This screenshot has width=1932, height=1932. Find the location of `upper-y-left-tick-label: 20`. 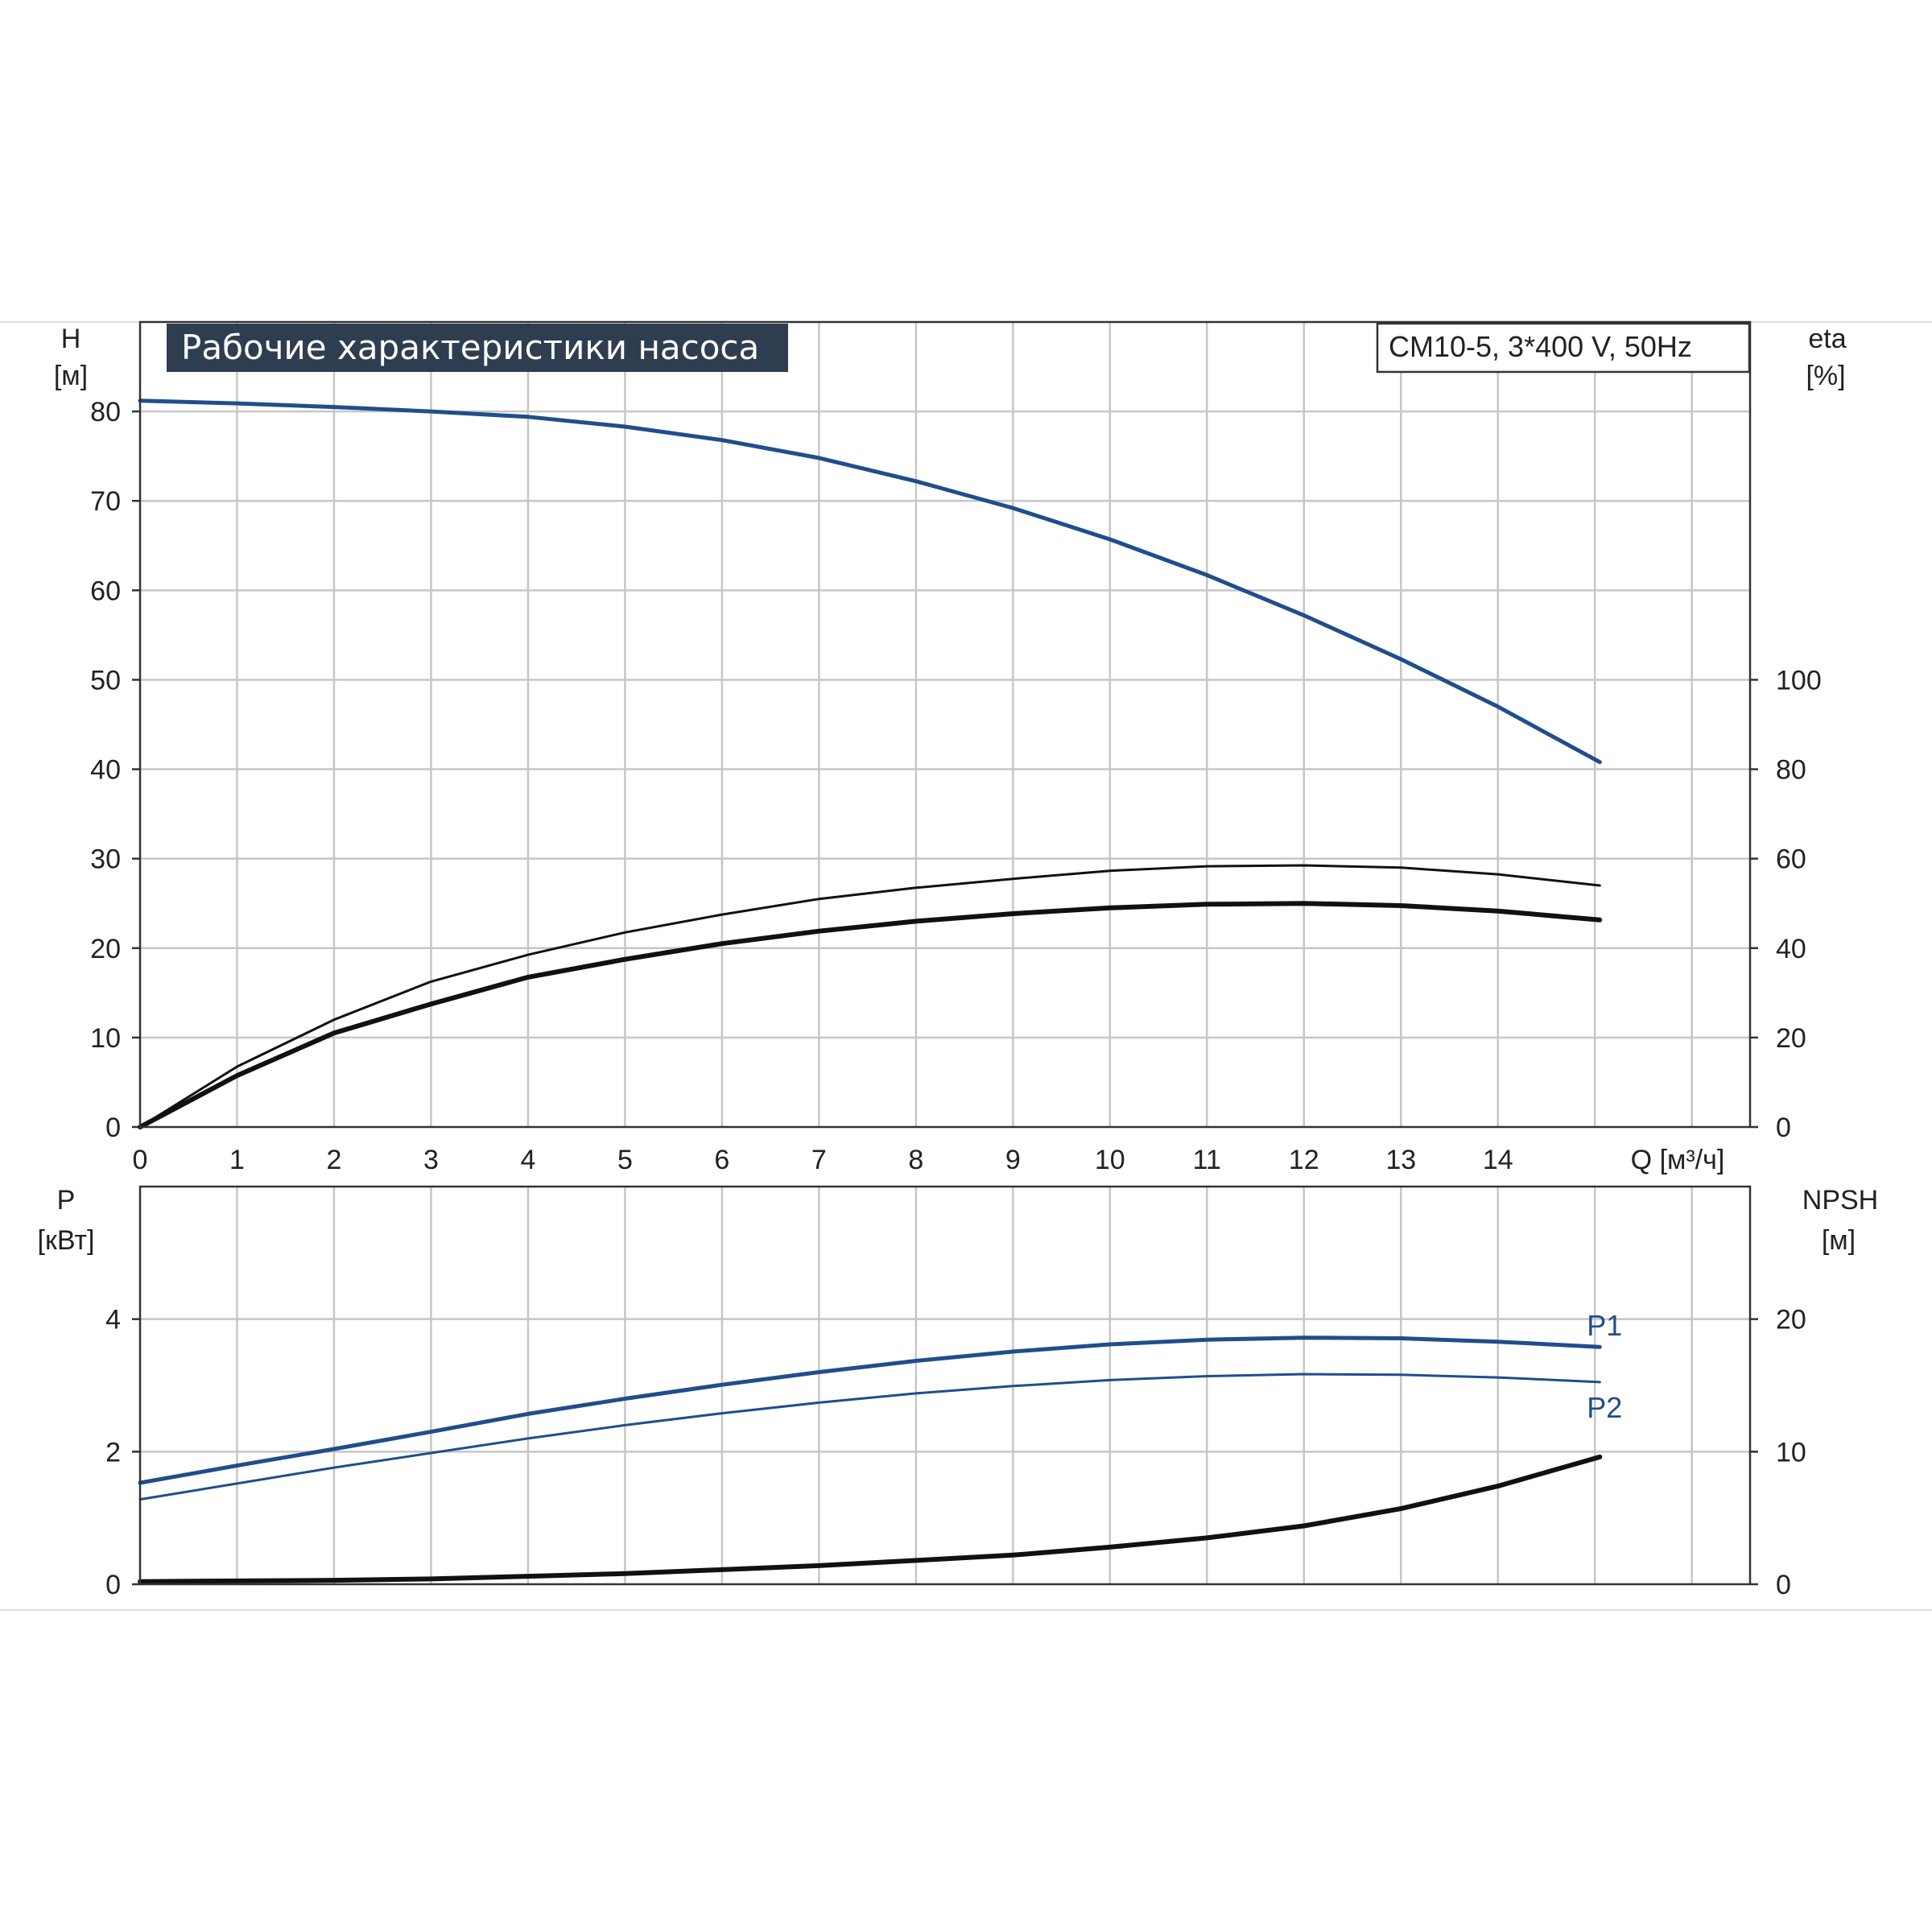

upper-y-left-tick-label: 20 is located at coordinates (106, 949).